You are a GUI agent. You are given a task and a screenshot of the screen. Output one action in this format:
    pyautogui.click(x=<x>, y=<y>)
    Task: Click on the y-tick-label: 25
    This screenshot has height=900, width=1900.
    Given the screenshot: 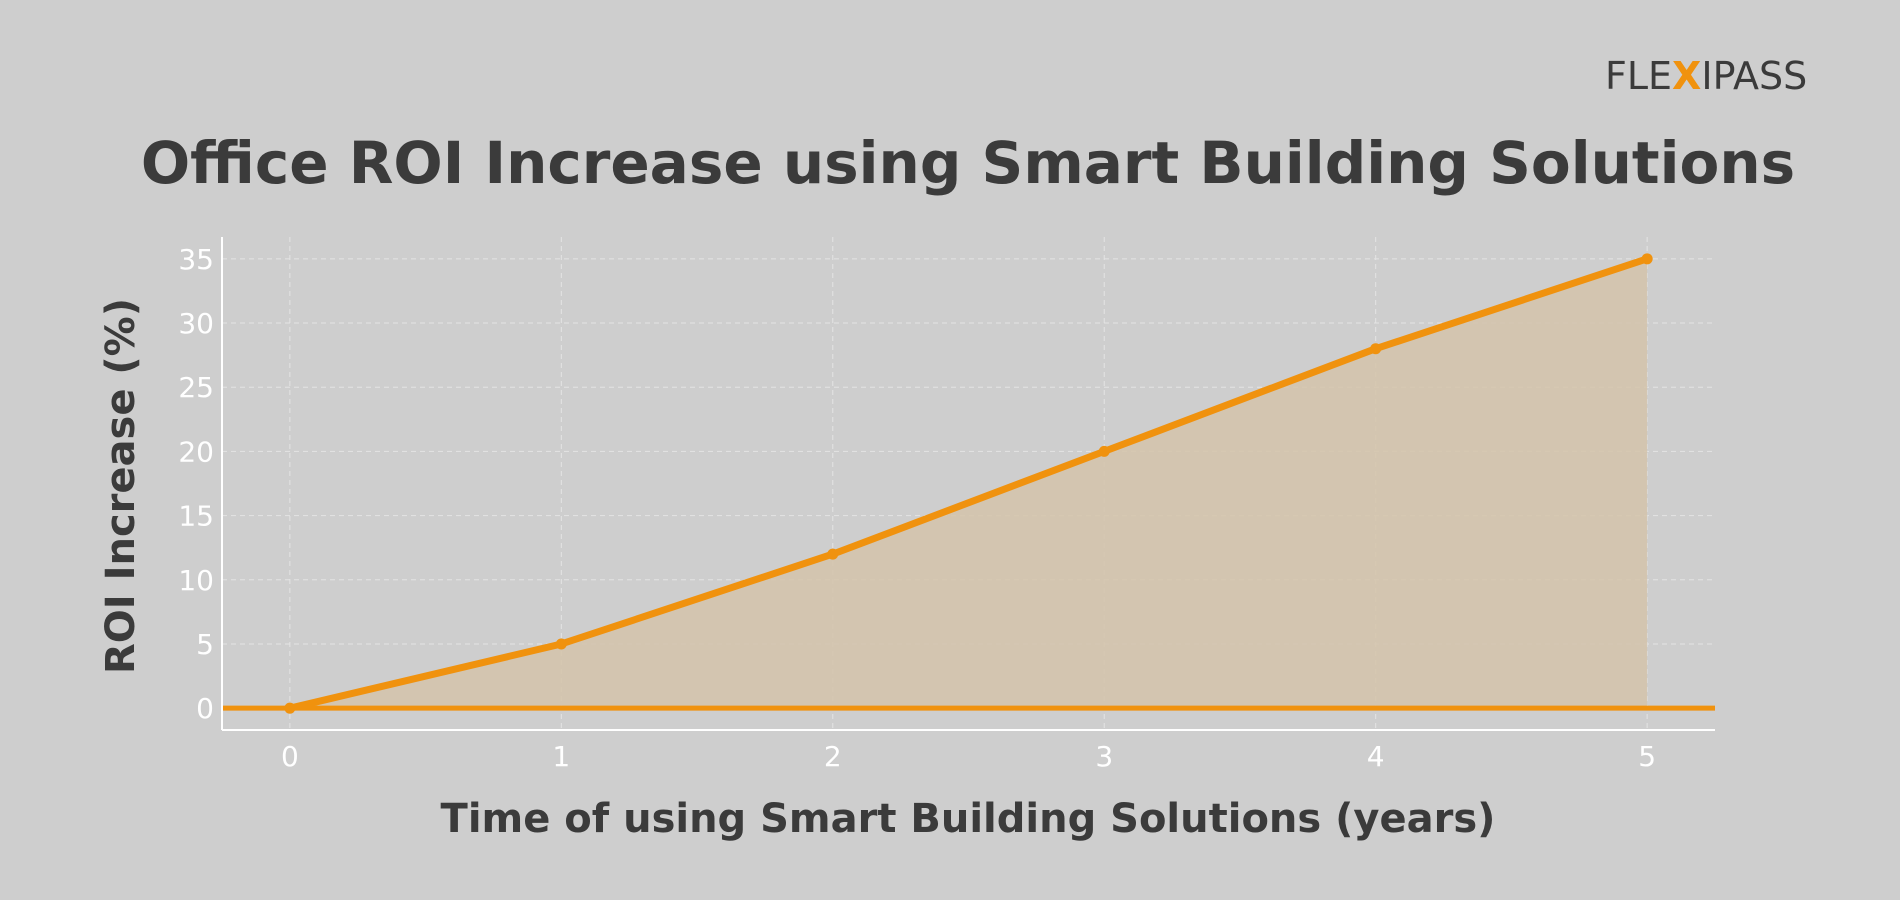 What is the action you would take?
    pyautogui.click(x=196, y=387)
    